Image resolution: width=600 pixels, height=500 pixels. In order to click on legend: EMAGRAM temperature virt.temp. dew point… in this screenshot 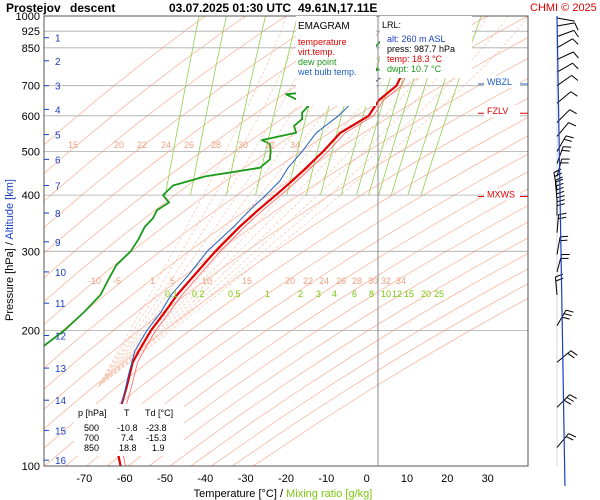, I will do `click(336, 61)`.